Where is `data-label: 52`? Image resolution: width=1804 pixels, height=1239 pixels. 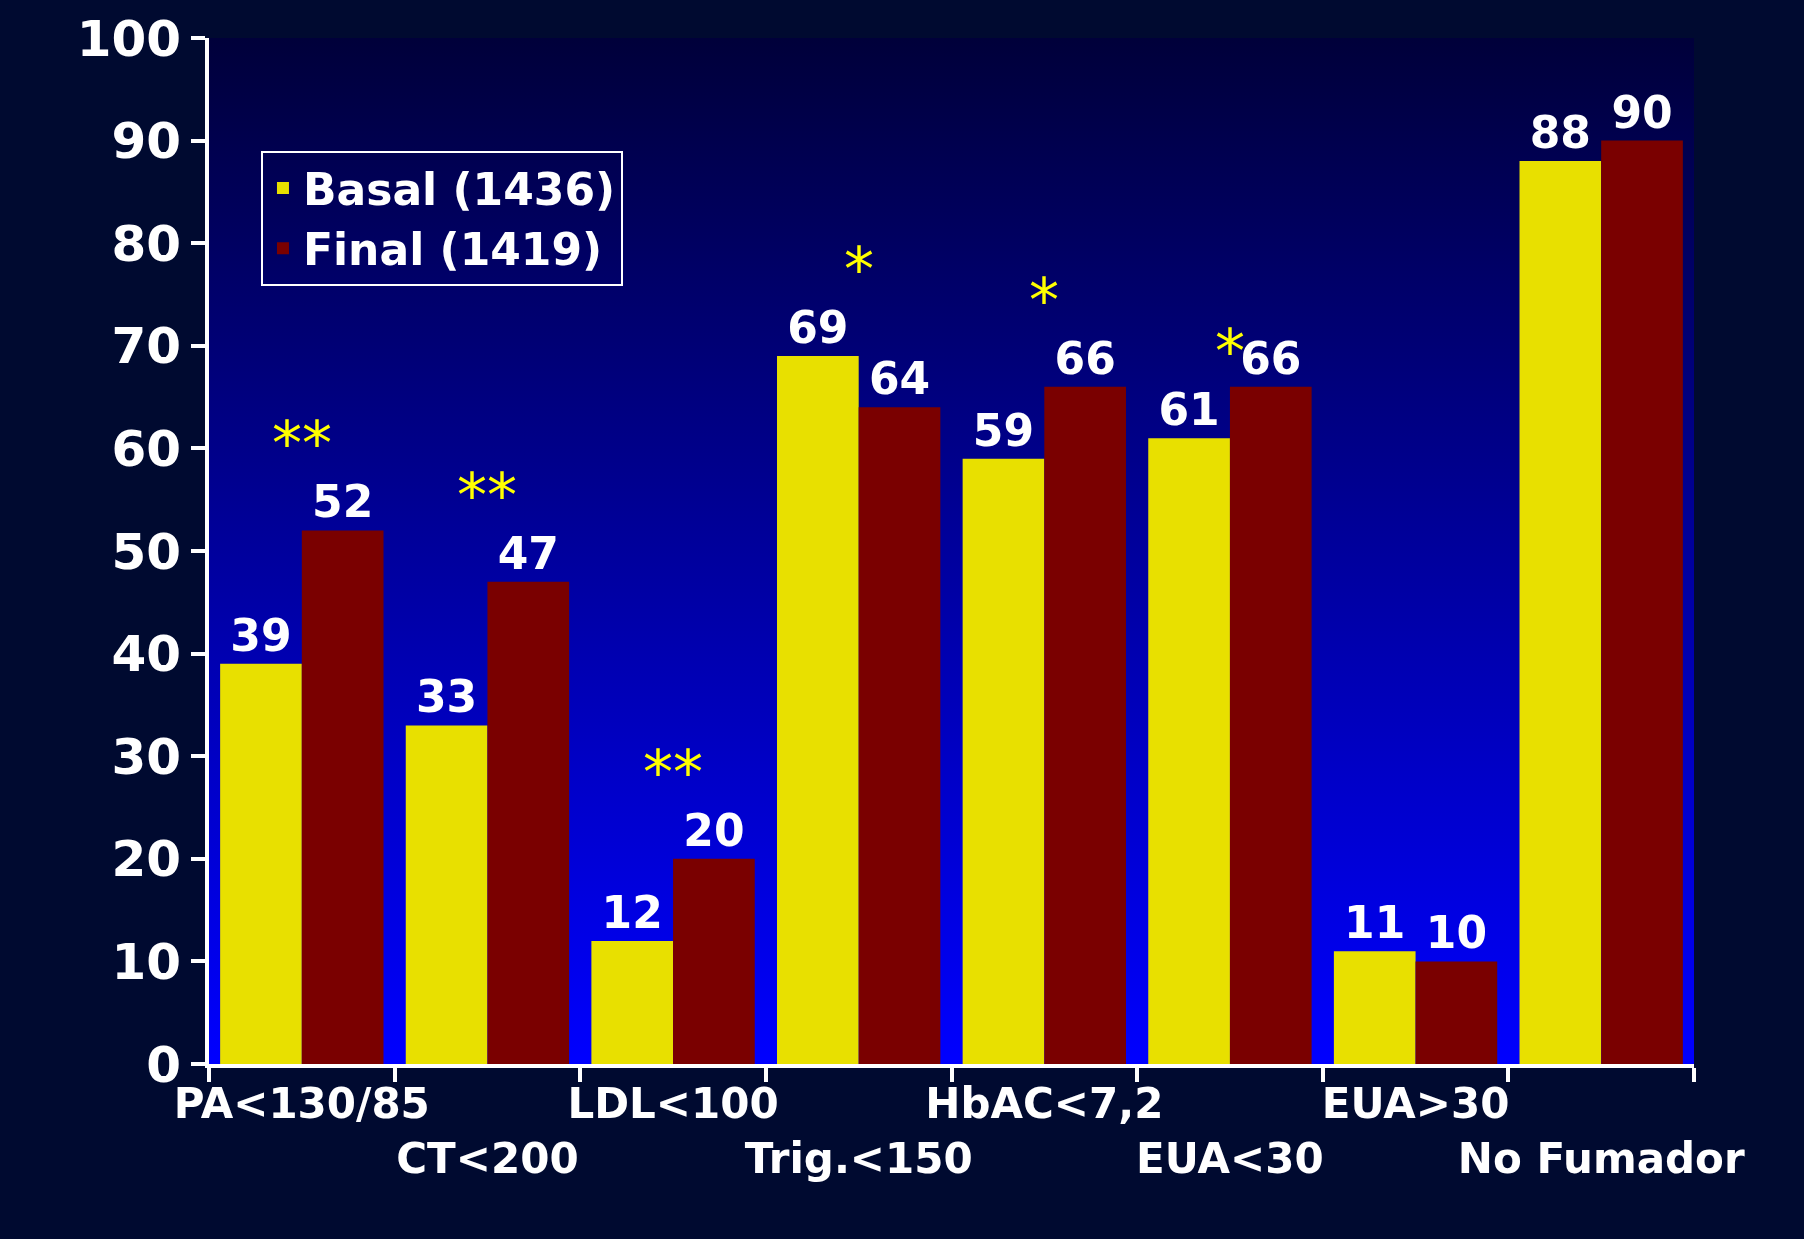
data-label: 52 is located at coordinates (343, 502).